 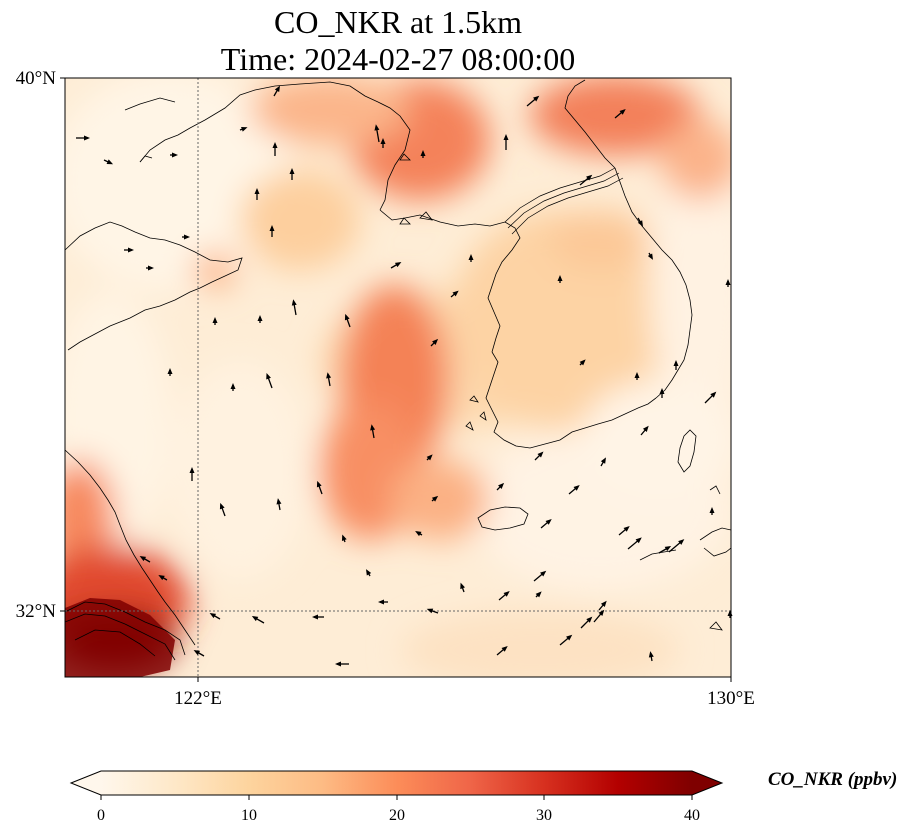 I want to click on colorbar-min-extension, so click(x=86, y=783).